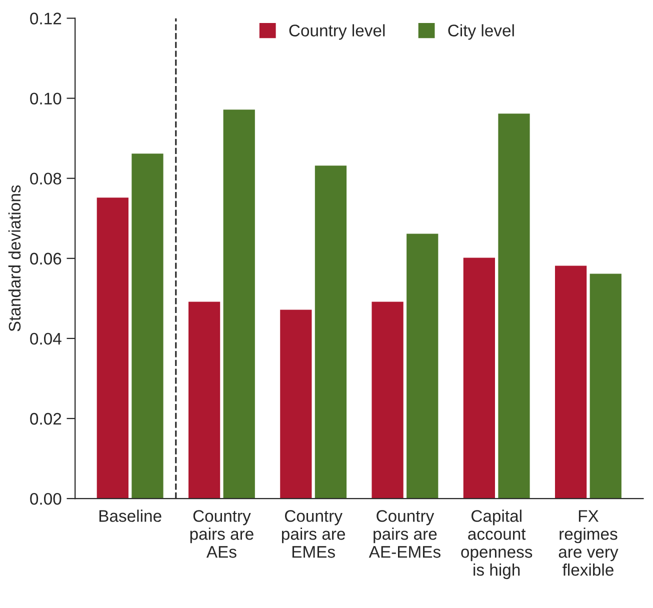 This screenshot has width=653, height=608. I want to click on y-tick-label: 0.08, so click(46, 178).